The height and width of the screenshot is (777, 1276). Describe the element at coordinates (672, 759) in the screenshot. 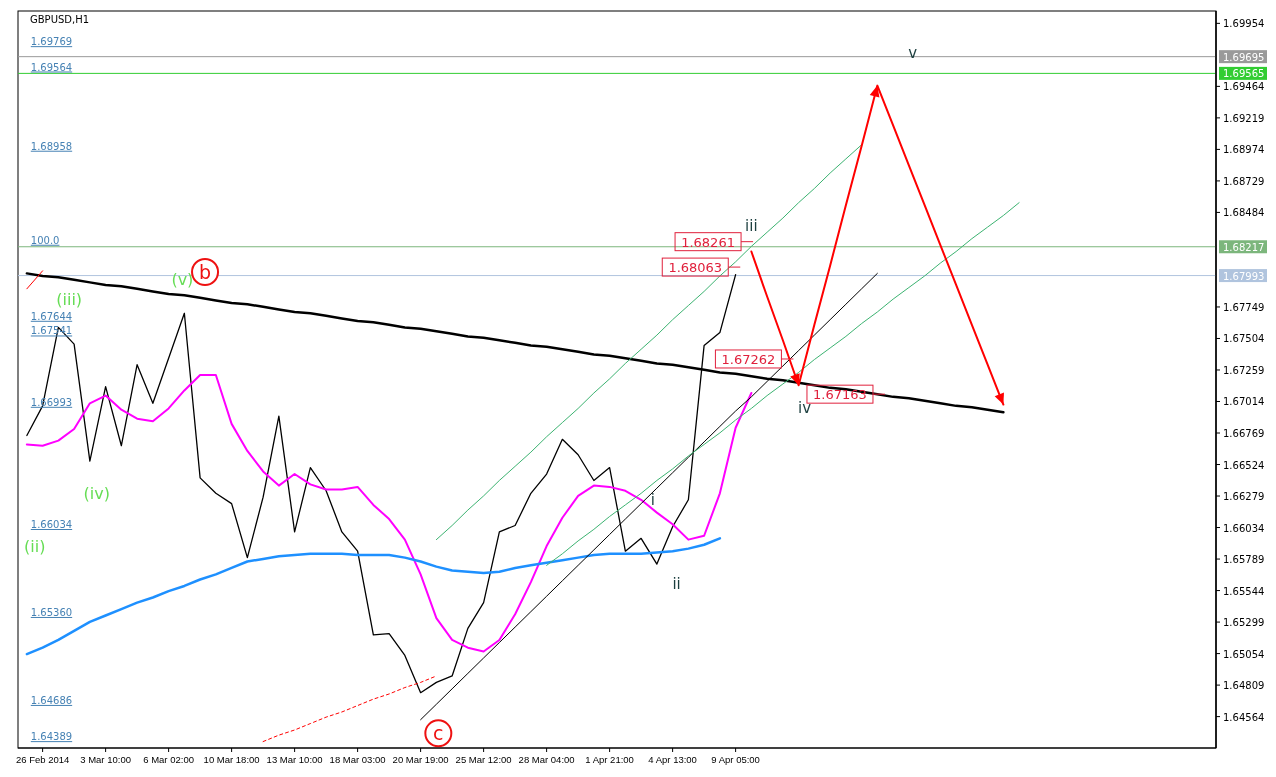

I see `x-tick-label: 4 Apr 13:00` at that location.